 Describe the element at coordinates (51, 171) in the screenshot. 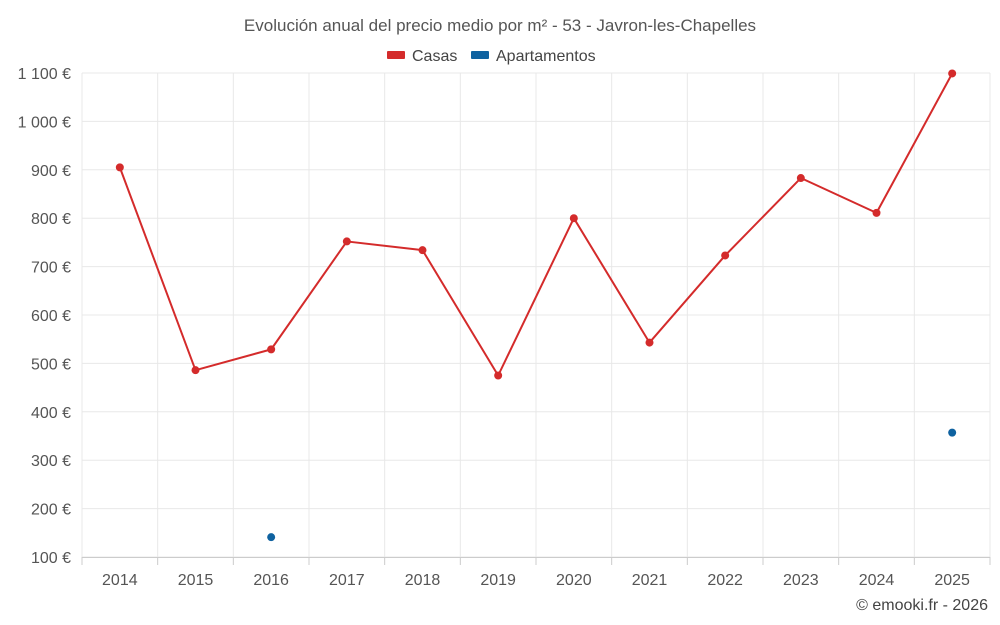

I see `y-tick-label: 900 €` at that location.